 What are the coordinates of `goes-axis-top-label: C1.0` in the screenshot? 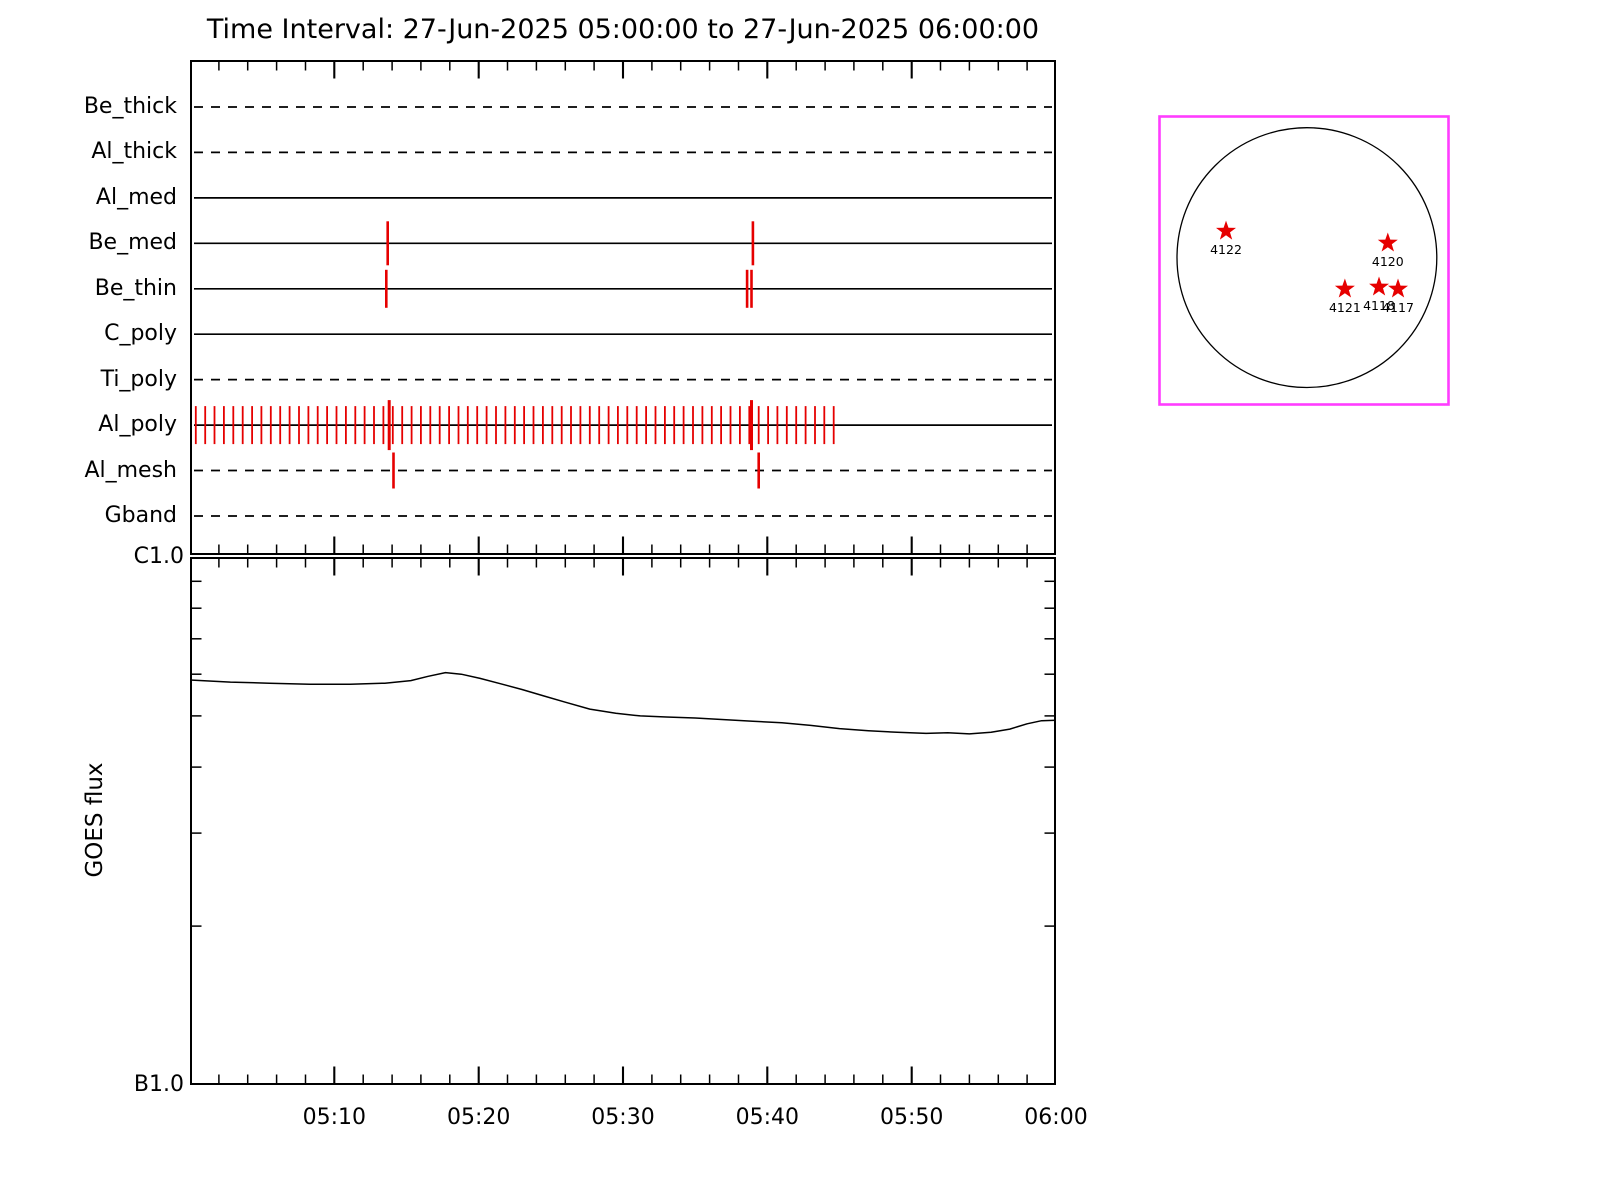 It's located at (158, 556).